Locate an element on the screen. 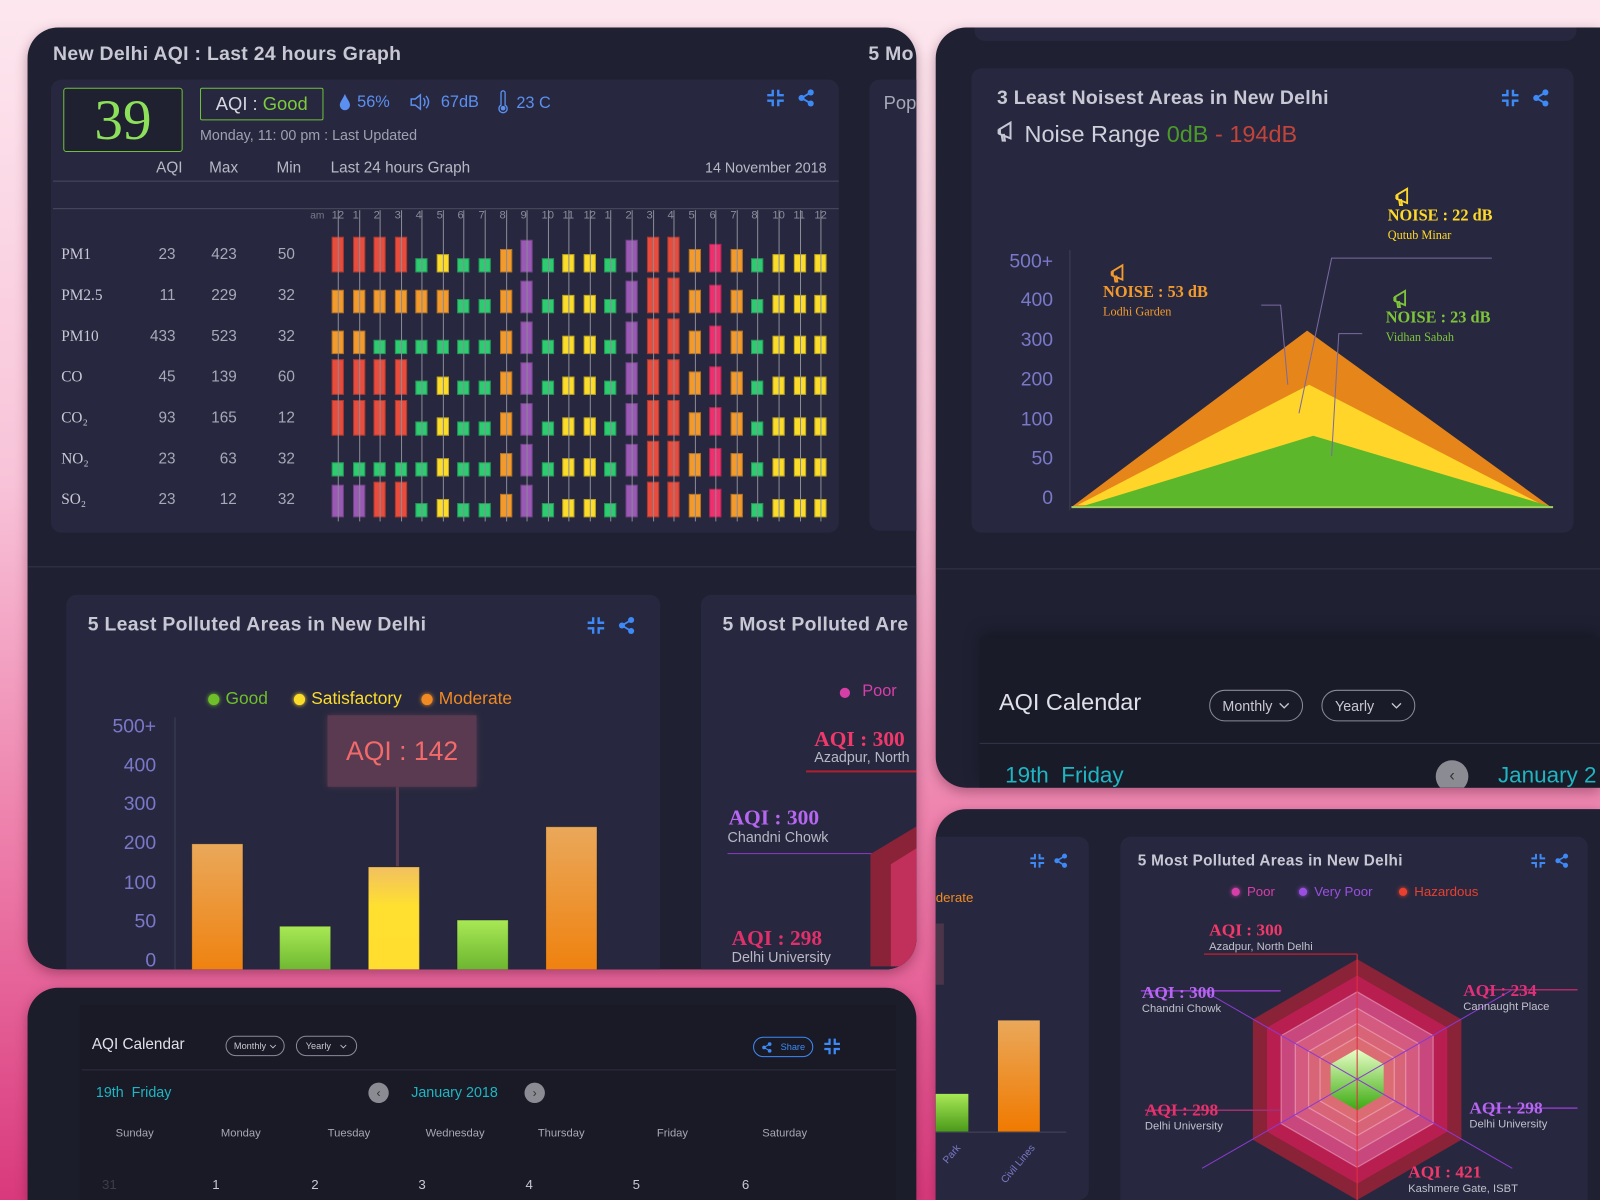 This screenshot has width=1600, height=1200. calendar-date: 6 is located at coordinates (745, 1184).